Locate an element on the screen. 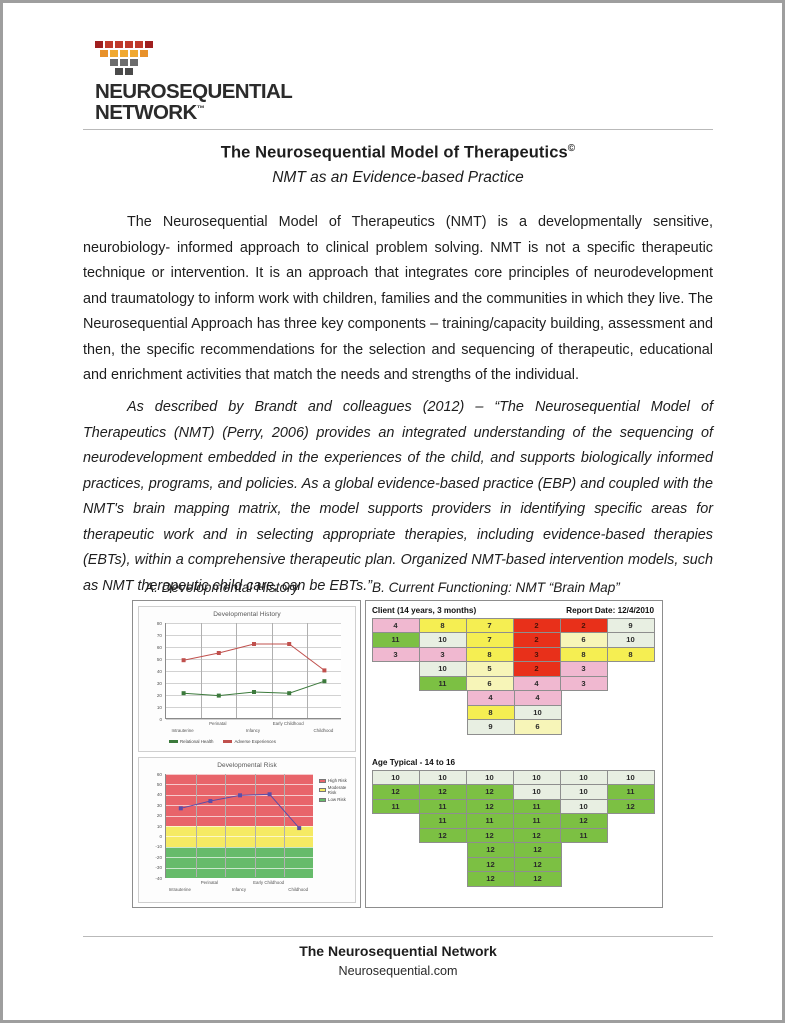 The height and width of the screenshot is (1023, 785). header-divider is located at coordinates (398, 129).